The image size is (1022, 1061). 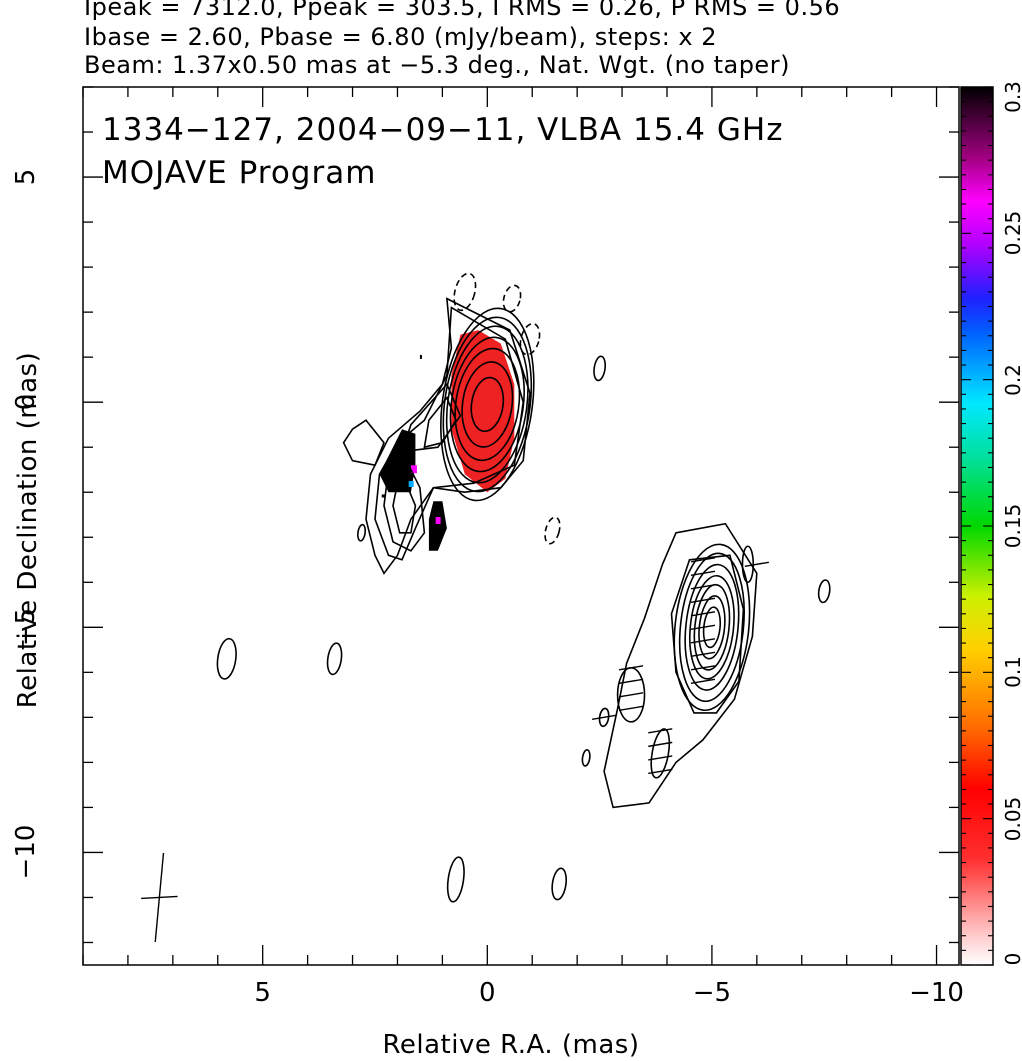 What do you see at coordinates (1011, 959) in the screenshot?
I see `colorbar-tick-label: 0` at bounding box center [1011, 959].